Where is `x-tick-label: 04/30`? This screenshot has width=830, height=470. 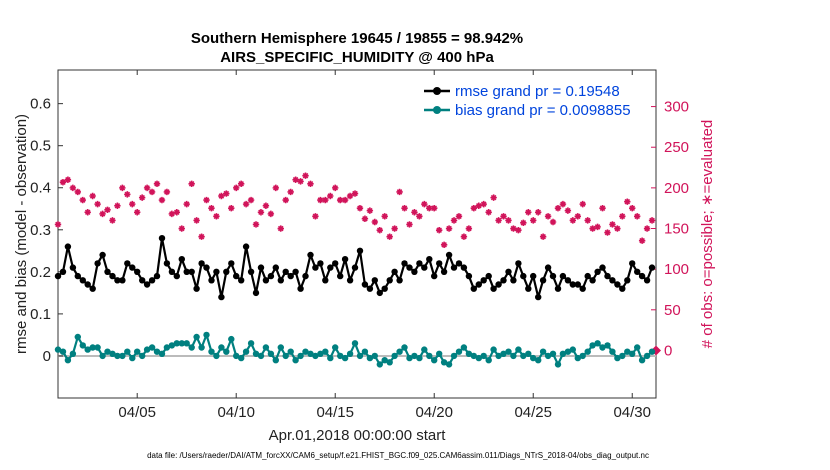
x-tick-label: 04/30 is located at coordinates (632, 412).